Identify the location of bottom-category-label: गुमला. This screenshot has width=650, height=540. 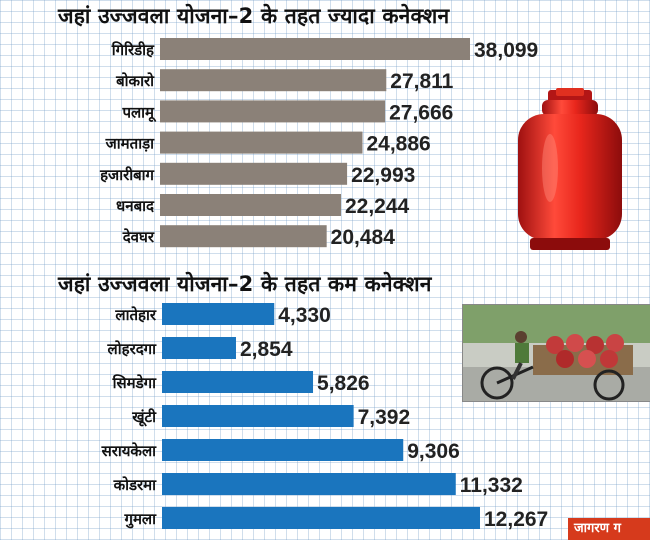
(141, 519).